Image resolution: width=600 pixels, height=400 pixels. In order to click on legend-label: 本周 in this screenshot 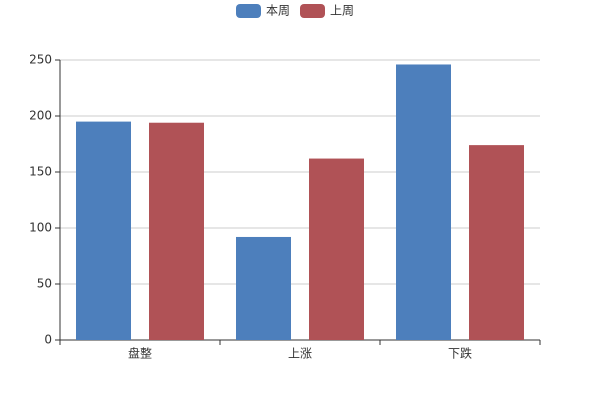, I will do `click(278, 11)`.